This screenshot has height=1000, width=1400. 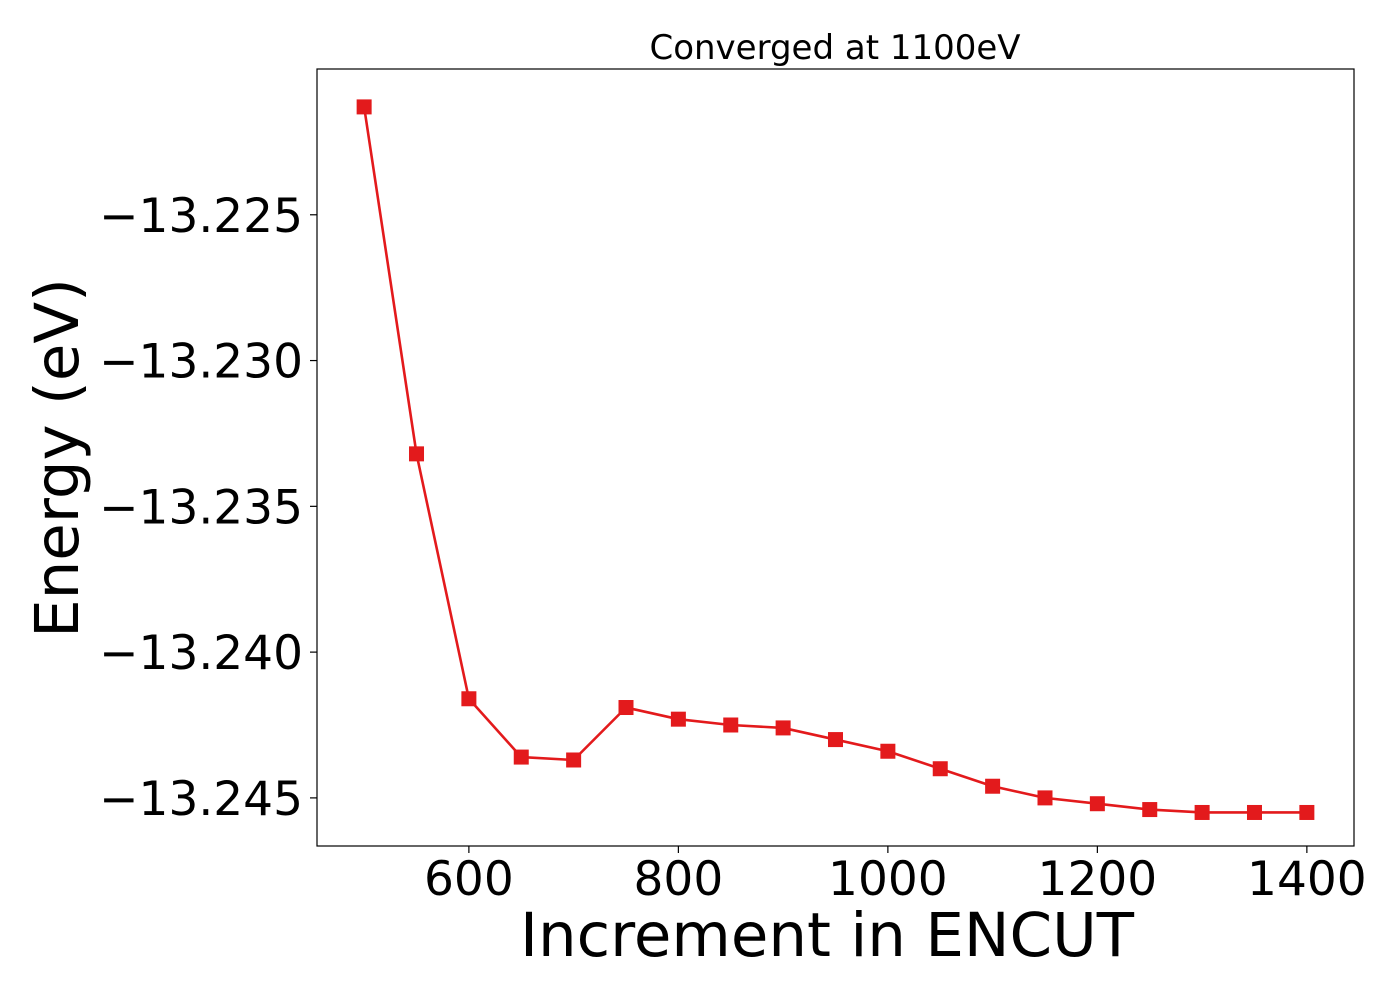 I want to click on y-tick-label: −13.240, so click(x=201, y=653).